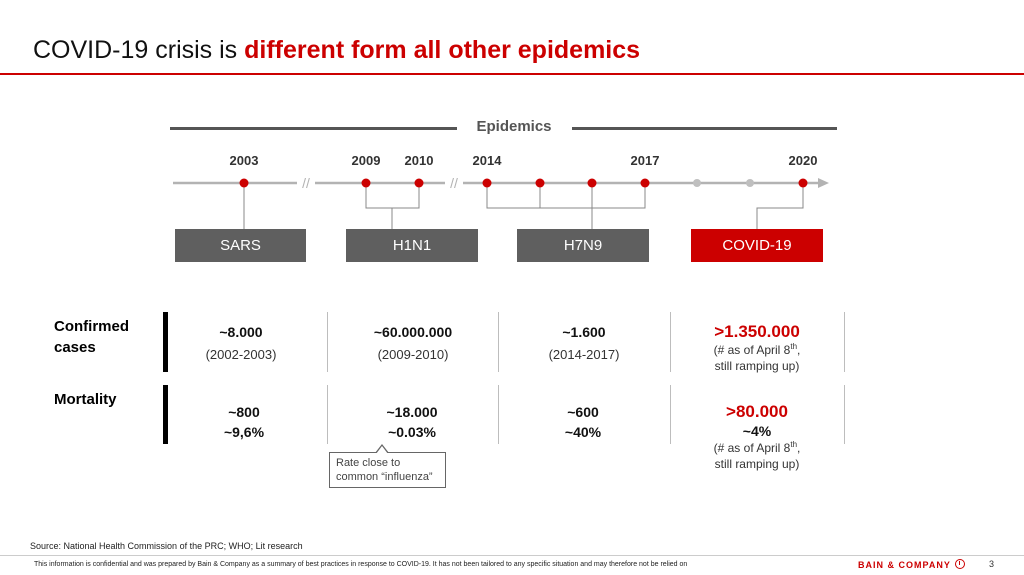 This screenshot has height=575, width=1024. What do you see at coordinates (135, 50) in the screenshot?
I see `slide-title-plain: COVID-19 crisis is` at bounding box center [135, 50].